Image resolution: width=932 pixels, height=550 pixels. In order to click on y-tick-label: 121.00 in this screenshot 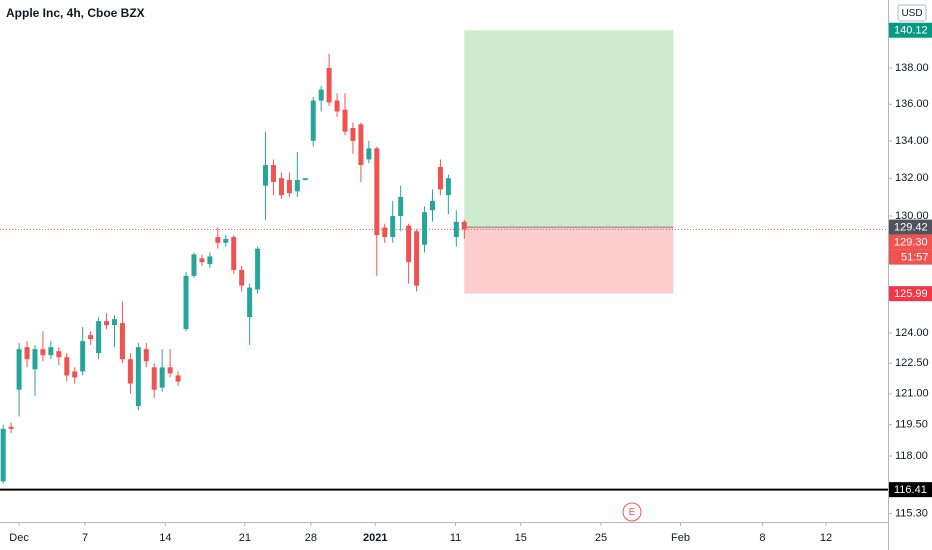, I will do `click(912, 394)`.